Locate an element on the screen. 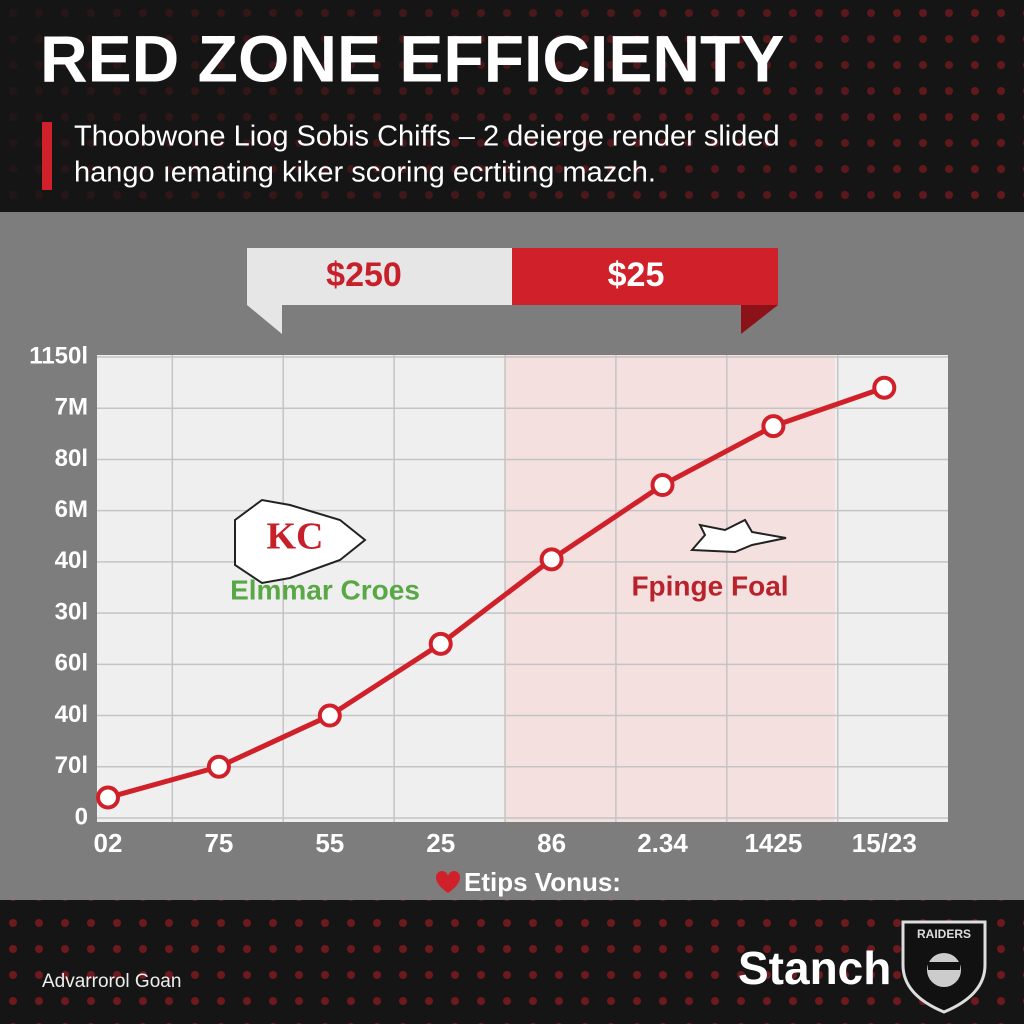 The width and height of the screenshot is (1024, 1024). brand: Stanch is located at coordinates (814, 968).